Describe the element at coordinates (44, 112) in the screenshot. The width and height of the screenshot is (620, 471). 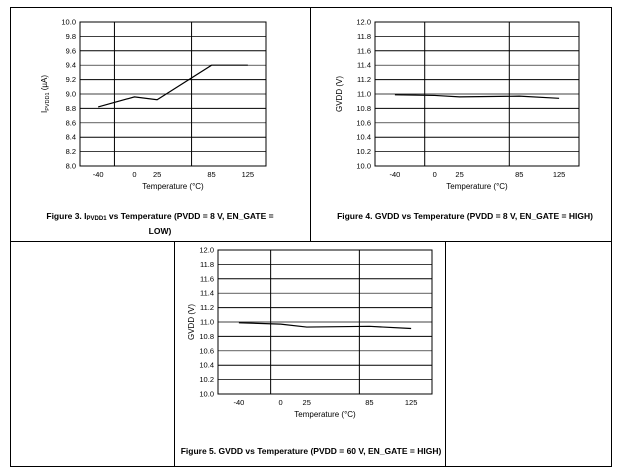
I see `y-axis-label-main: I` at that location.